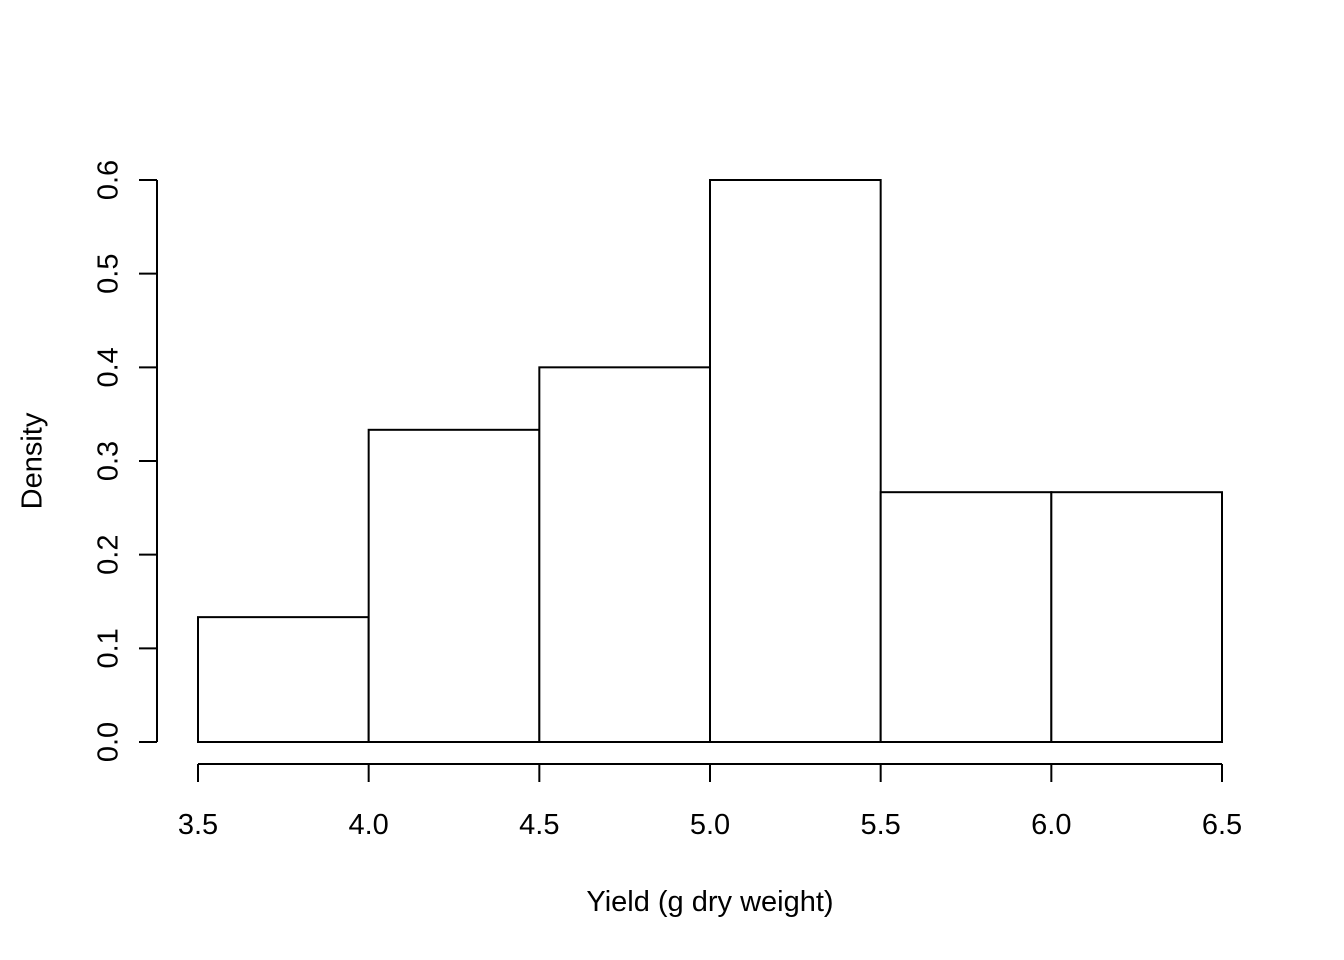 The width and height of the screenshot is (1344, 960). Describe the element at coordinates (1222, 825) in the screenshot. I see `x-tick-label-6: 6.5` at that location.